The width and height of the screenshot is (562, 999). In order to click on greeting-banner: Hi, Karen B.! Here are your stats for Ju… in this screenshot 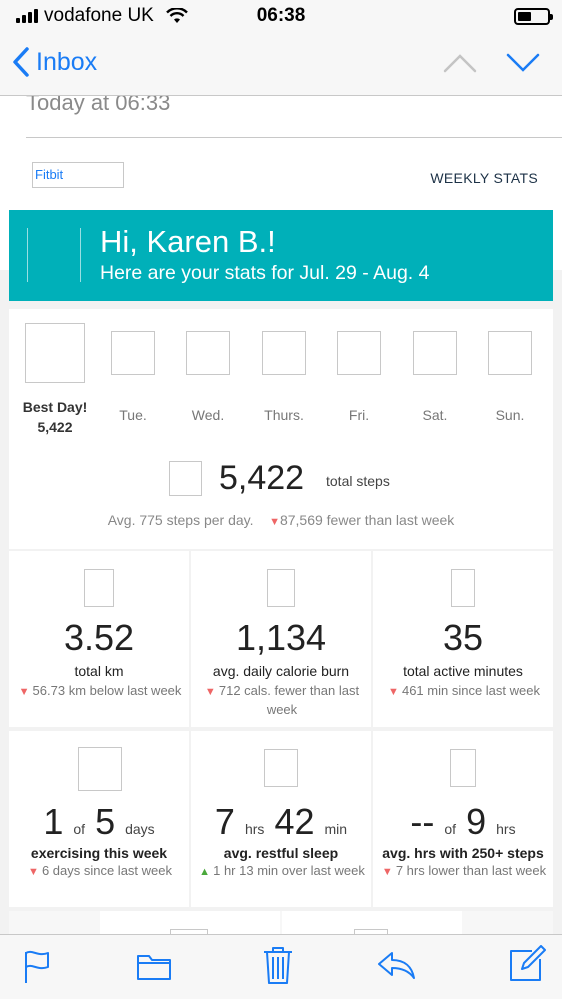, I will do `click(281, 255)`.